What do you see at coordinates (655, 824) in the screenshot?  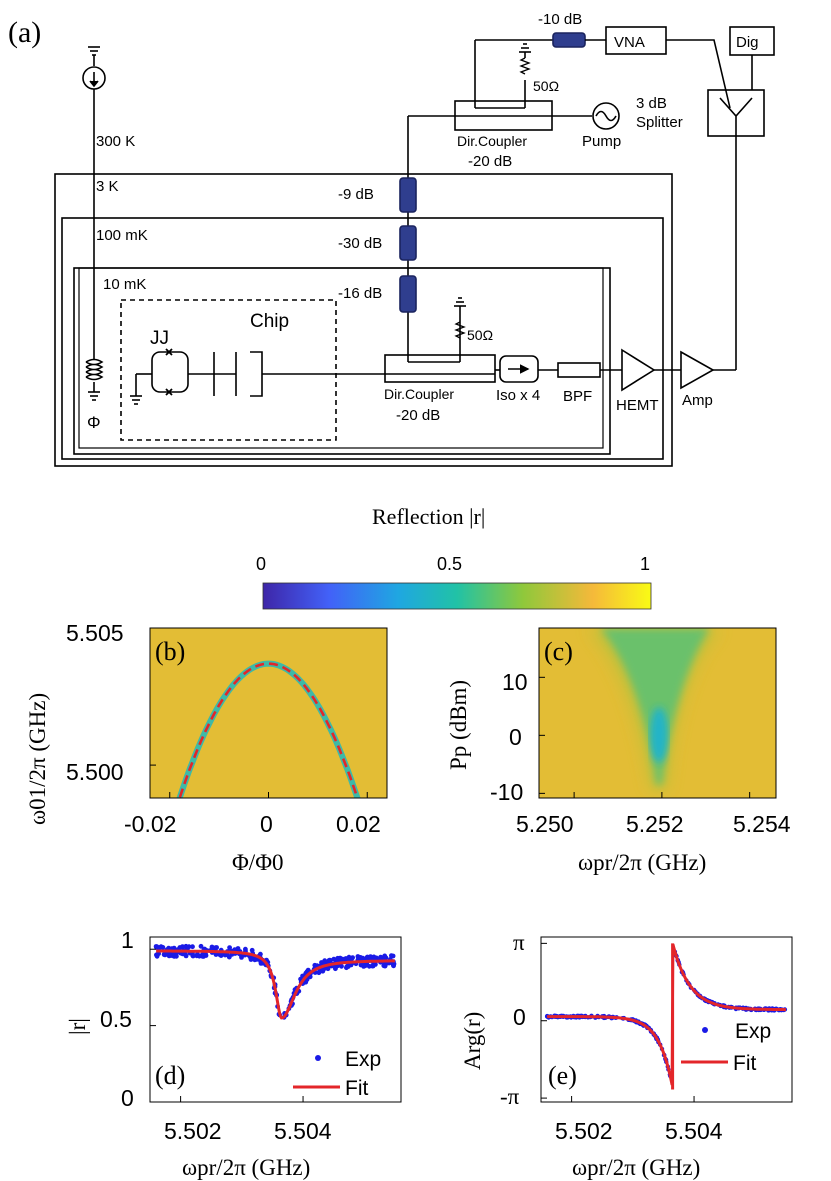 I see `panel-c-xtick-mid: 5.252` at bounding box center [655, 824].